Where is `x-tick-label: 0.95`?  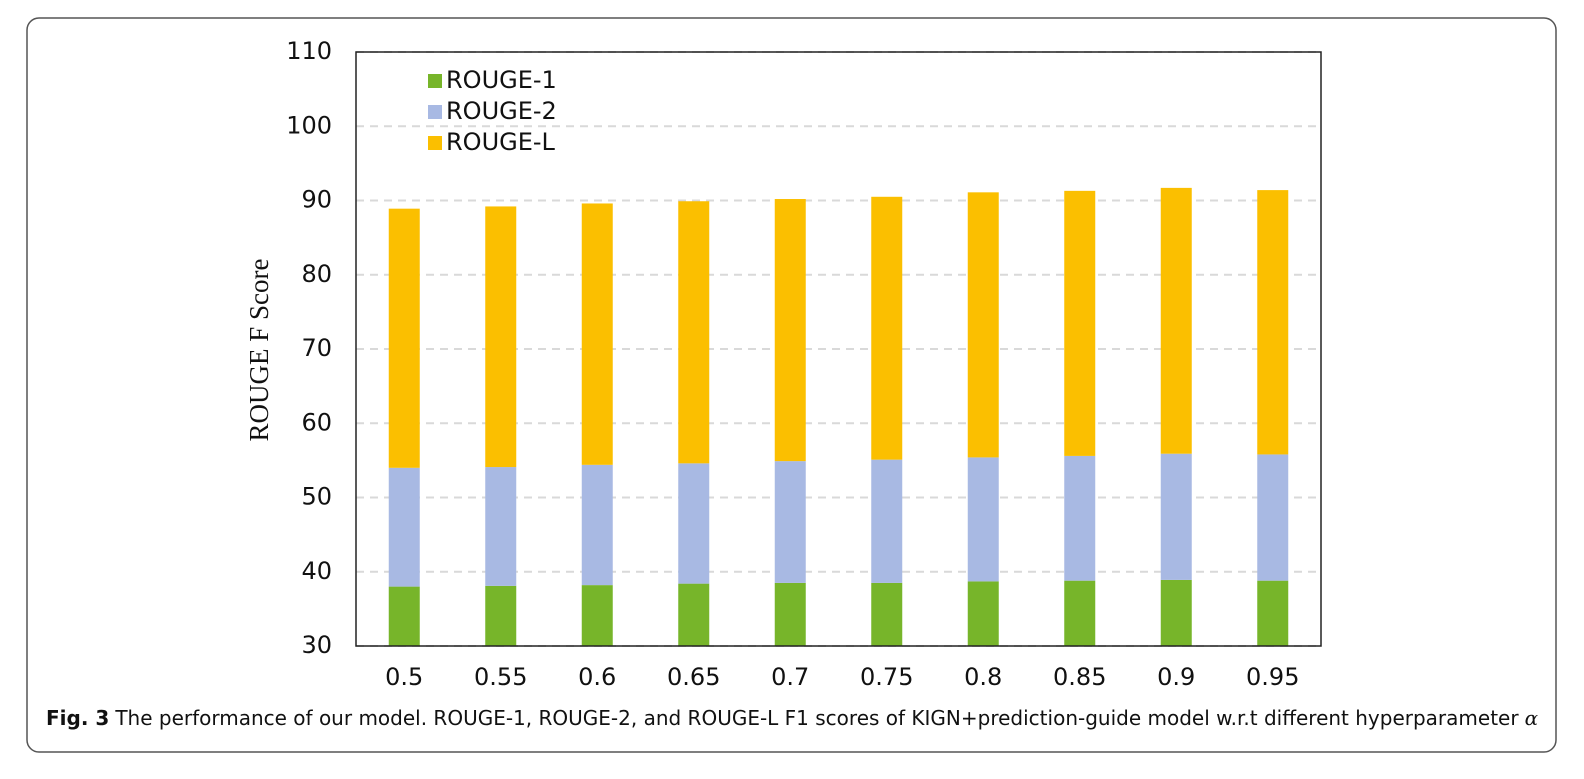 x-tick-label: 0.95 is located at coordinates (1272, 677).